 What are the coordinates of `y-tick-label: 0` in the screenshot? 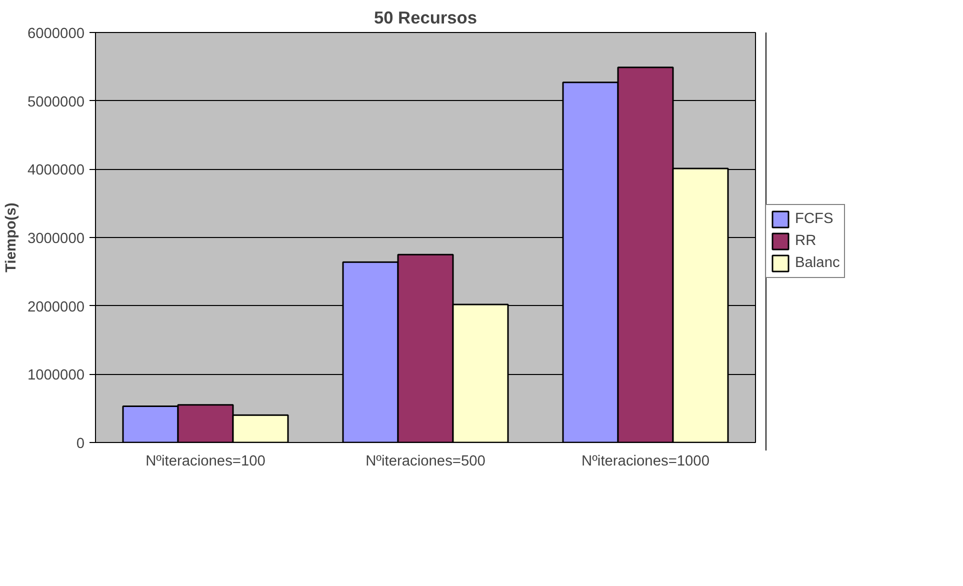 It's located at (80, 444).